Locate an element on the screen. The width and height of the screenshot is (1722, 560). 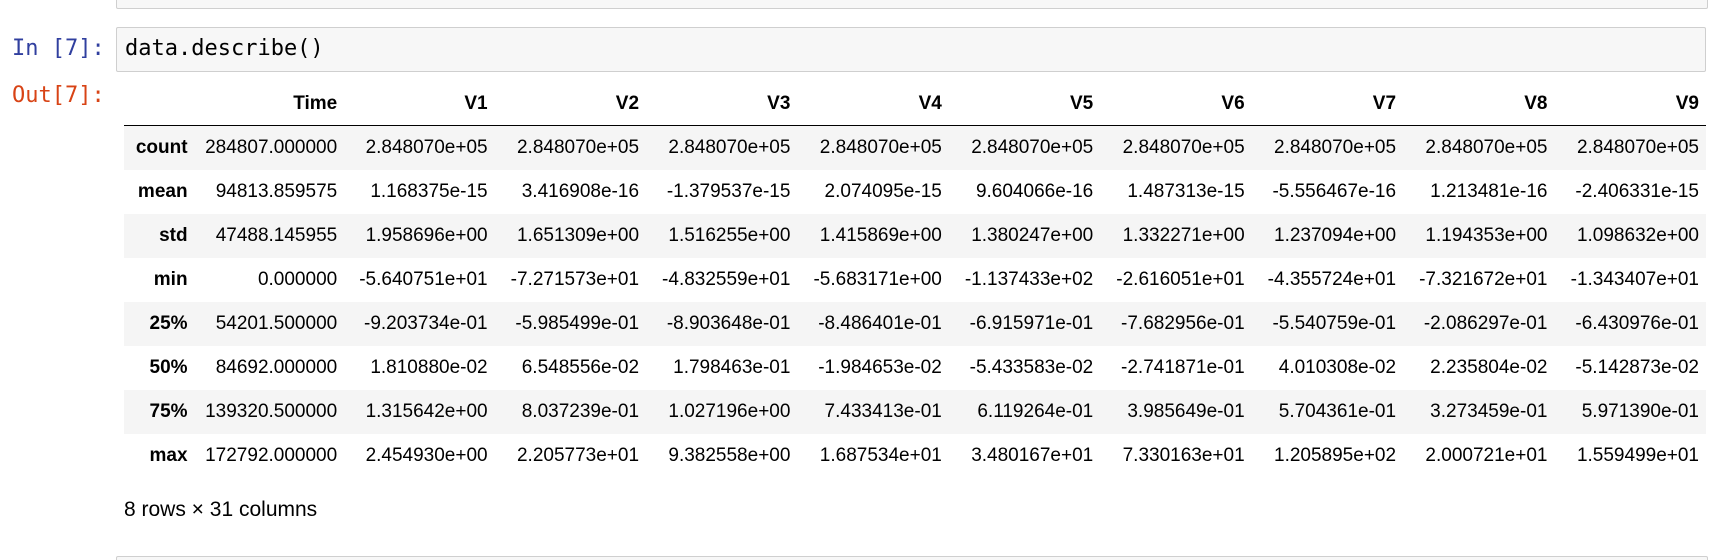
table-cell: 7.330163e+01 is located at coordinates (1183, 455).